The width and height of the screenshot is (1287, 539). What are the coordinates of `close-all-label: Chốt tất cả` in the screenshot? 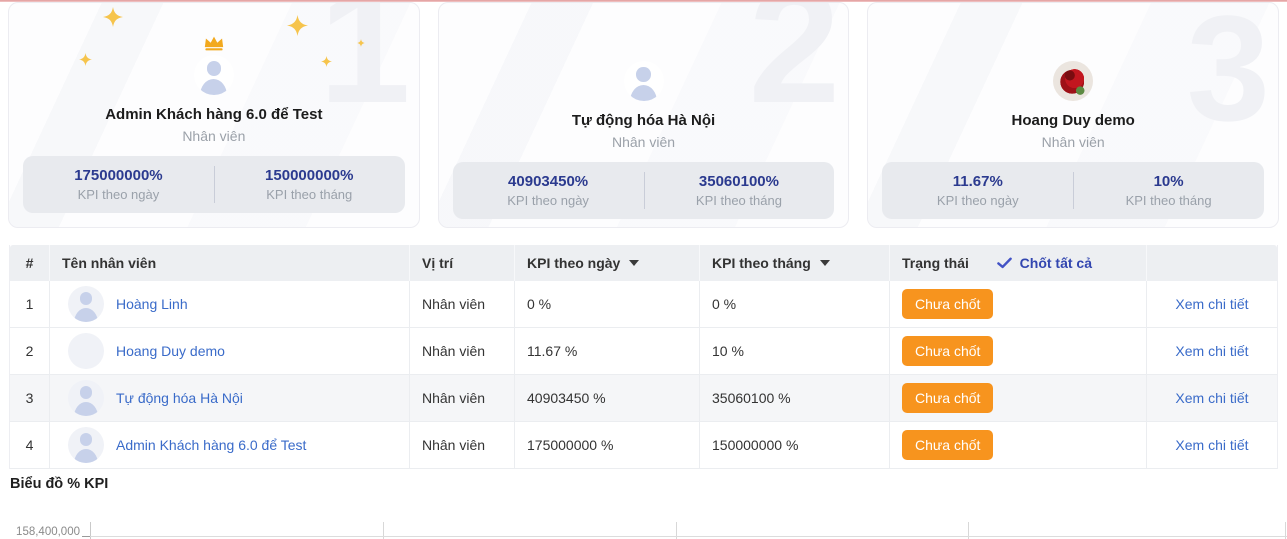 It's located at (1055, 263).